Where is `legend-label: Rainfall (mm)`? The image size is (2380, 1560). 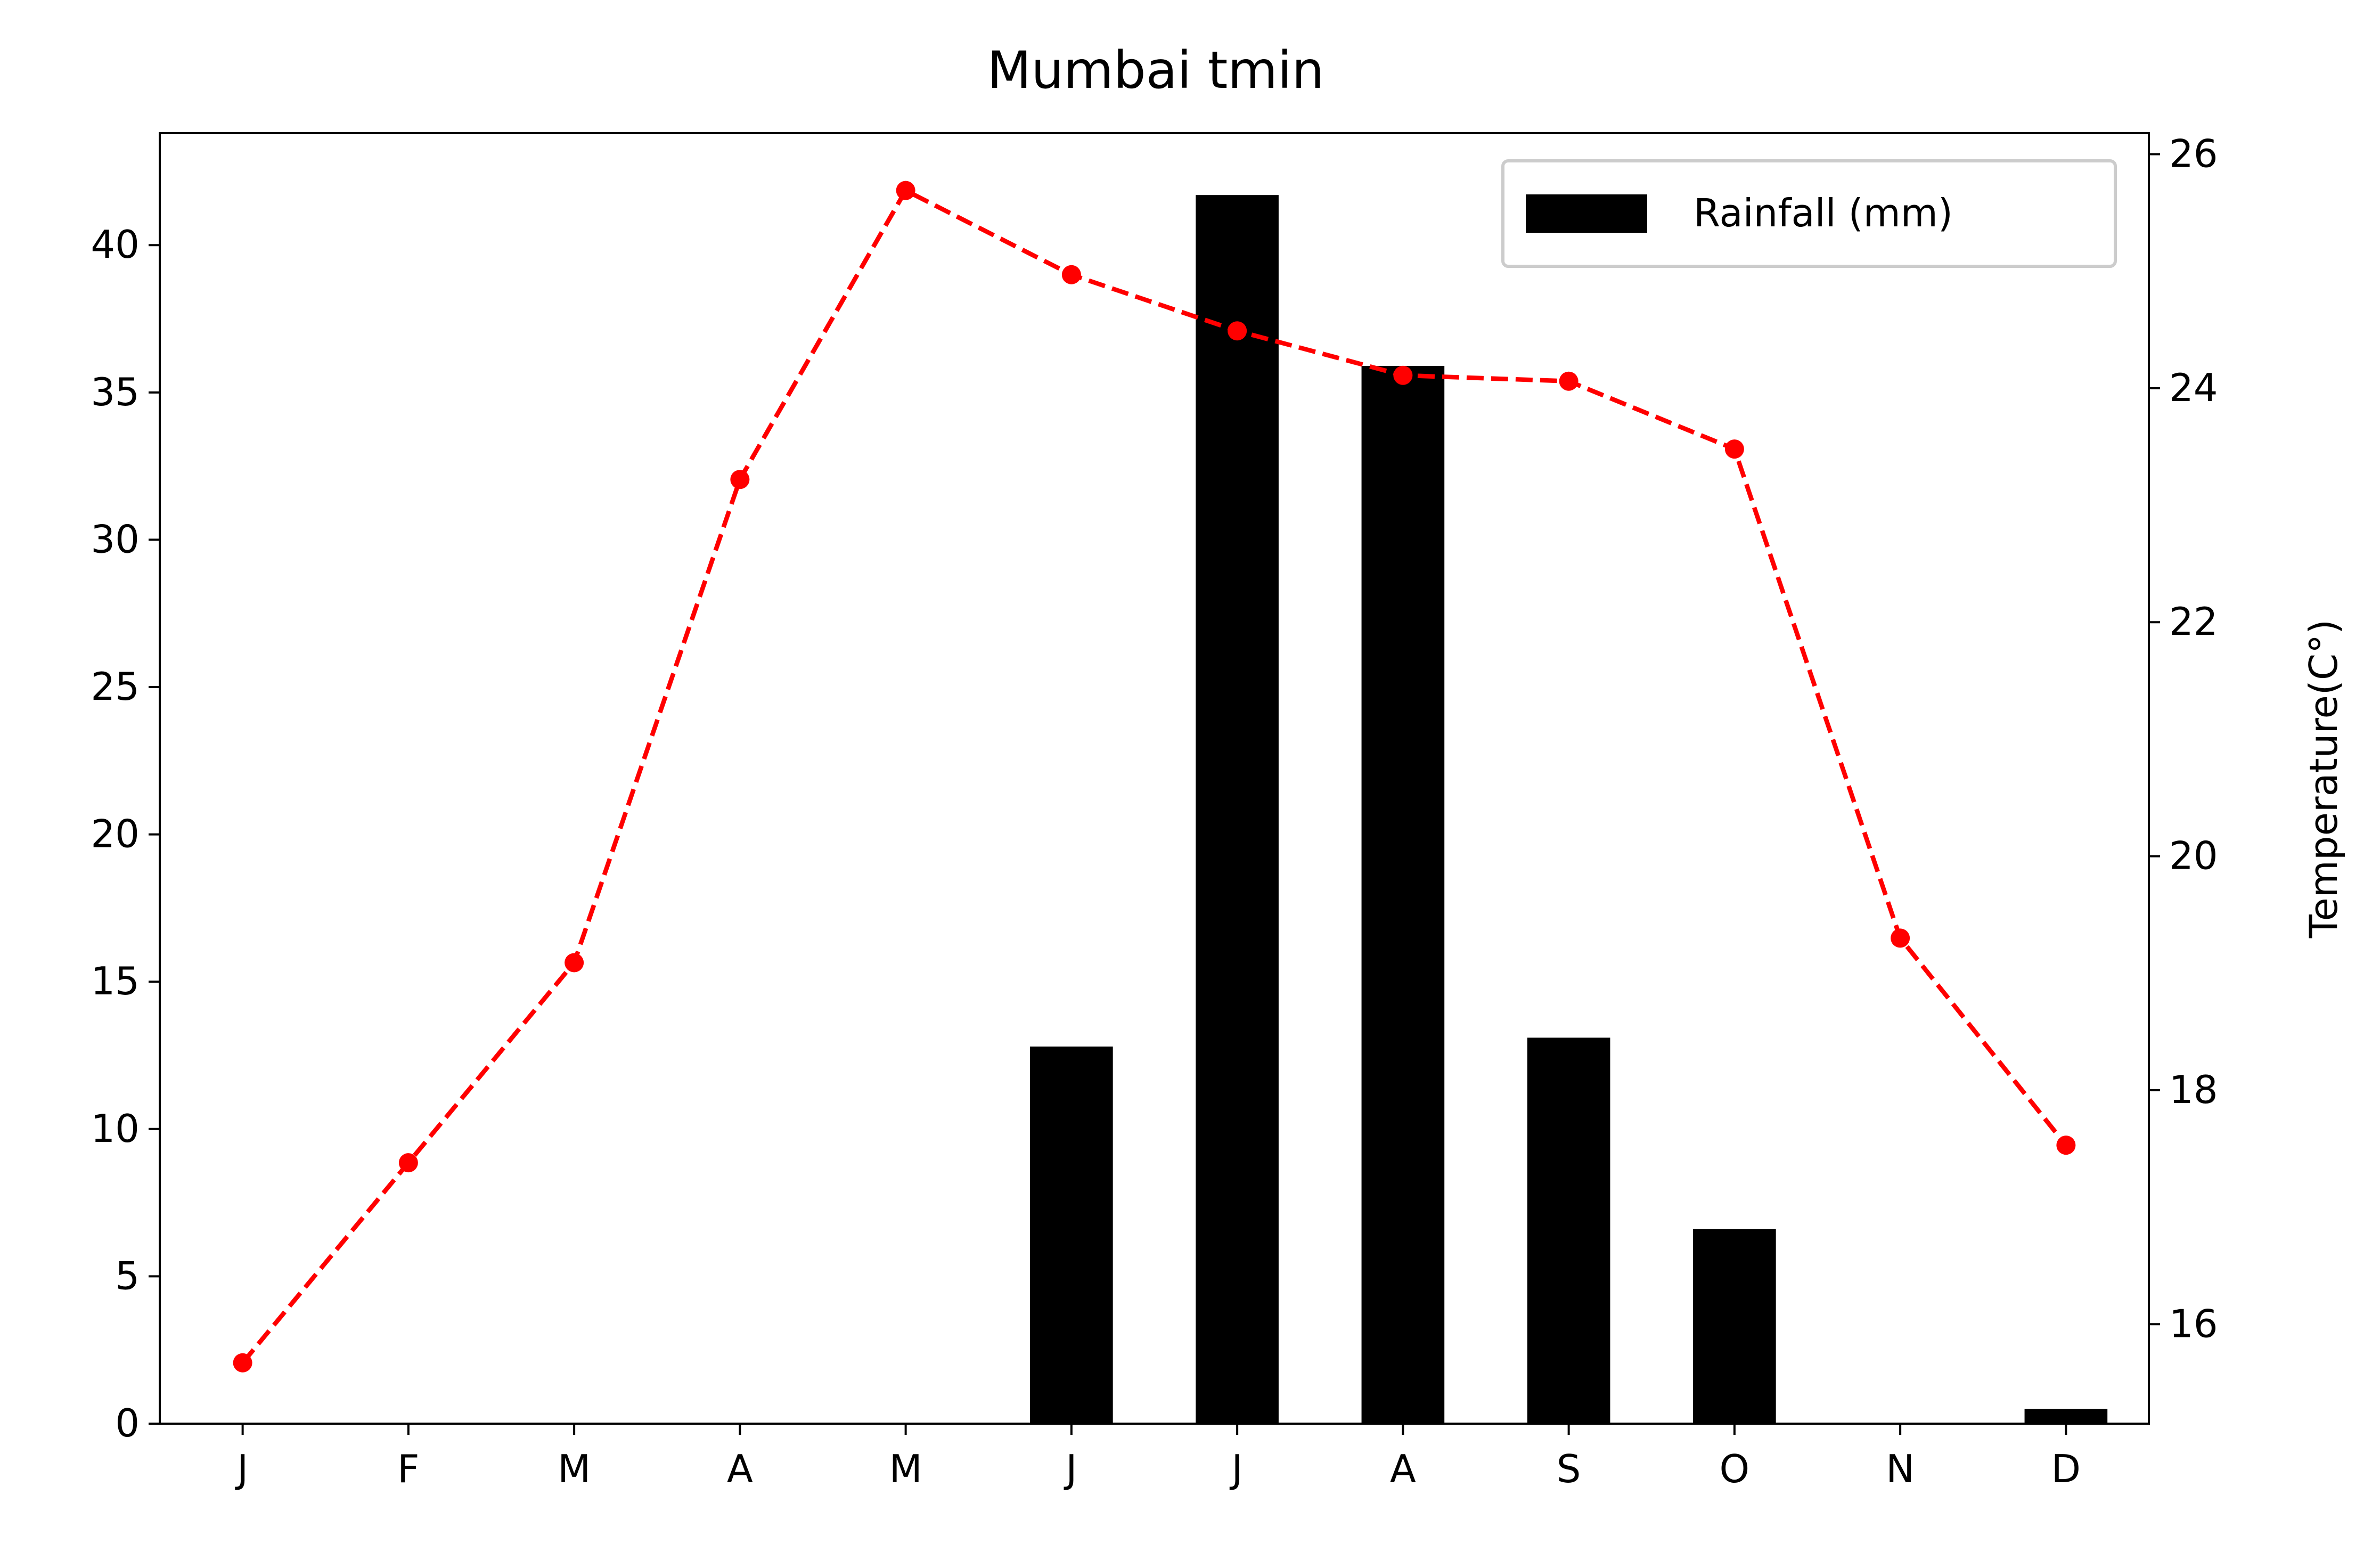 legend-label: Rainfall (mm) is located at coordinates (1823, 213).